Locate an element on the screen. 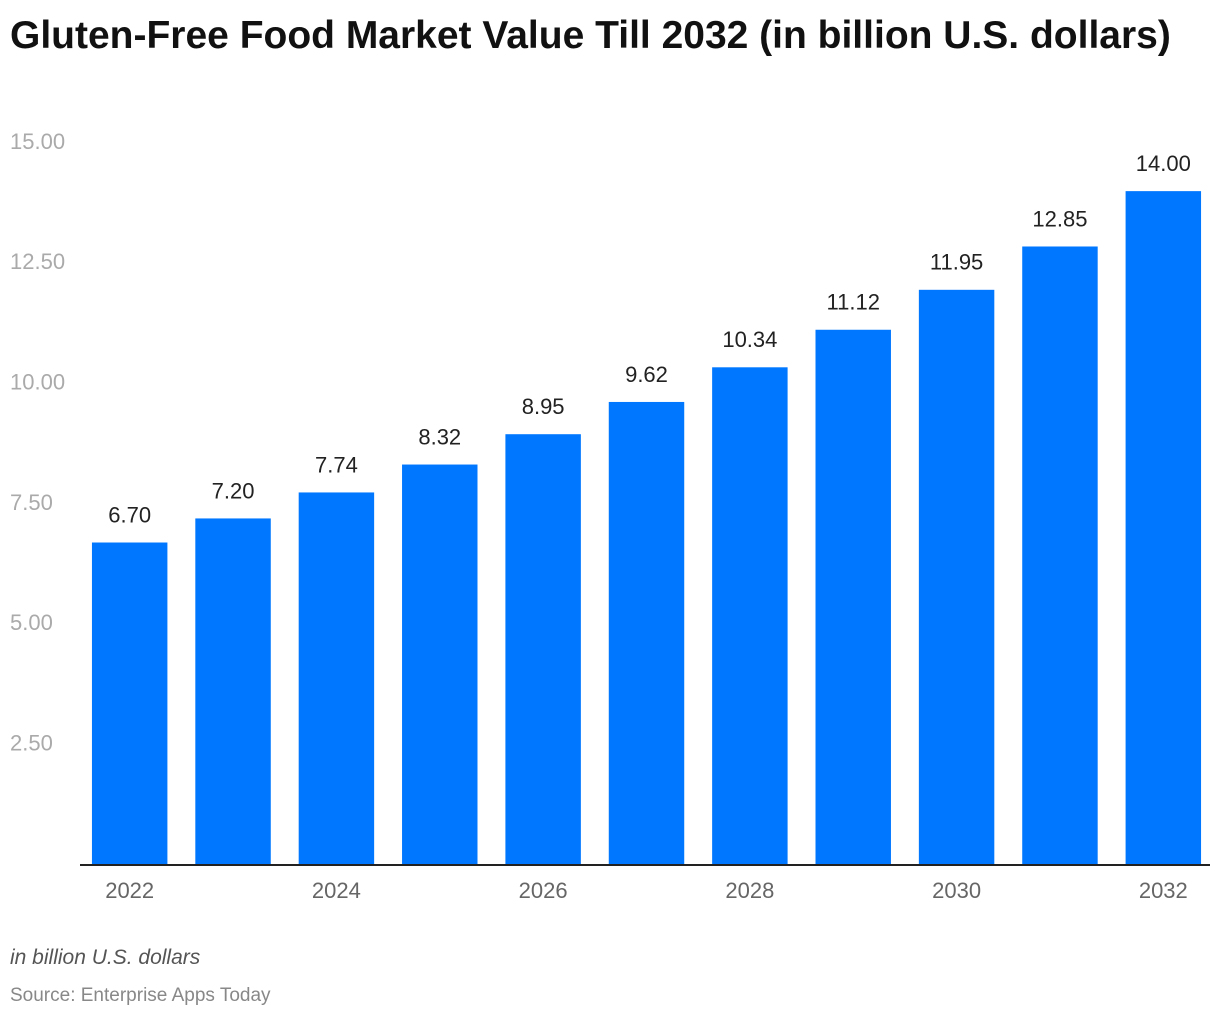 This screenshot has height=1020, width=1220. value-label: 10.34 is located at coordinates (749, 339).